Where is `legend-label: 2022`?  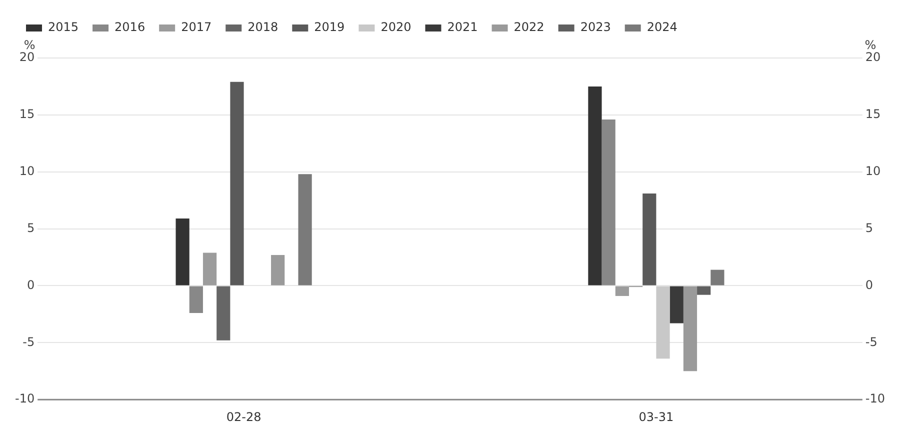 legend-label: 2022 is located at coordinates (529, 27).